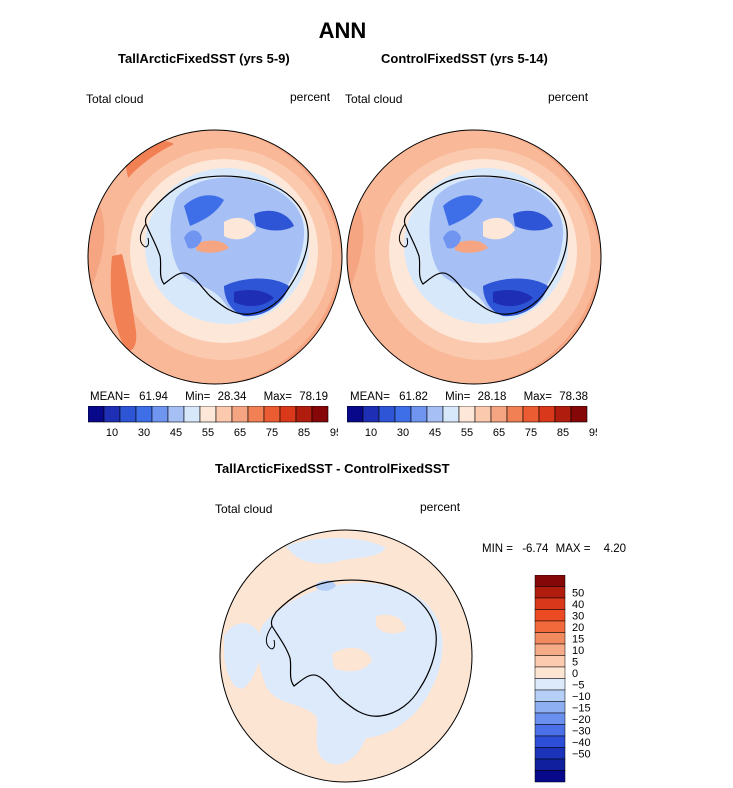  I want to click on colorbar-tick-label: −50, so click(581, 754).